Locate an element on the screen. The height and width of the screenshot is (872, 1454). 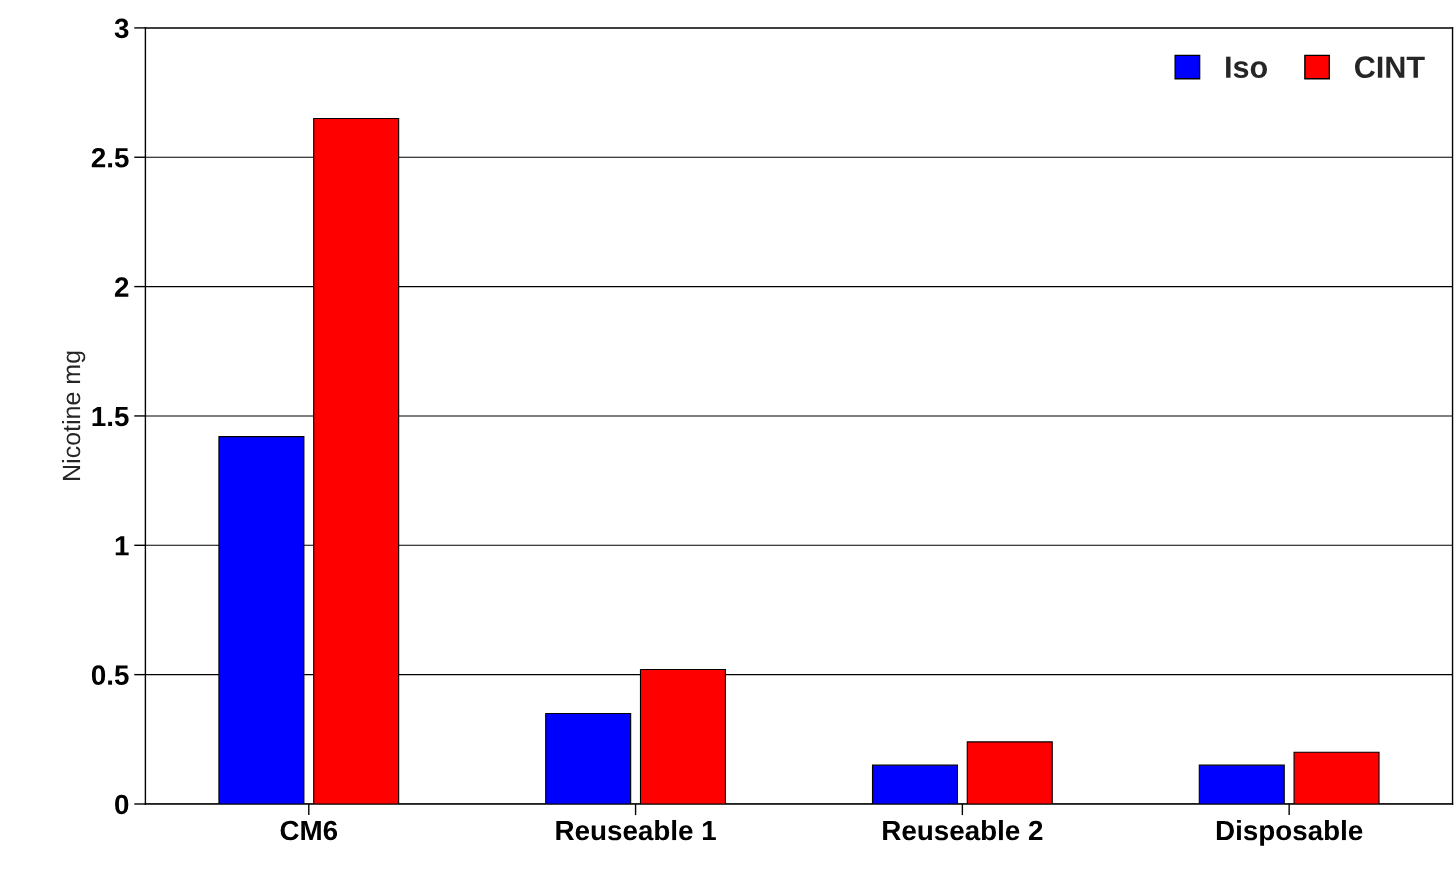
y-tick-label: 1.5 is located at coordinates (110, 416).